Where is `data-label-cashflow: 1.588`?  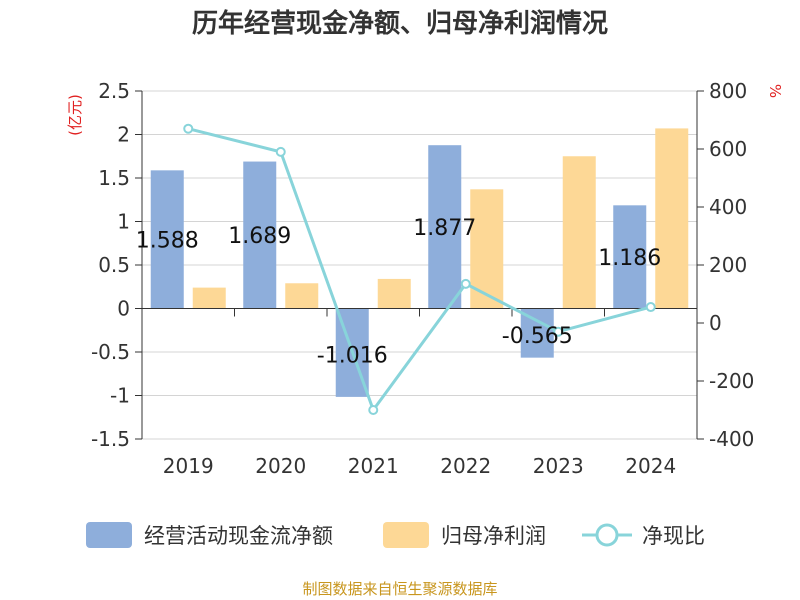
data-label-cashflow: 1.588 is located at coordinates (167, 240).